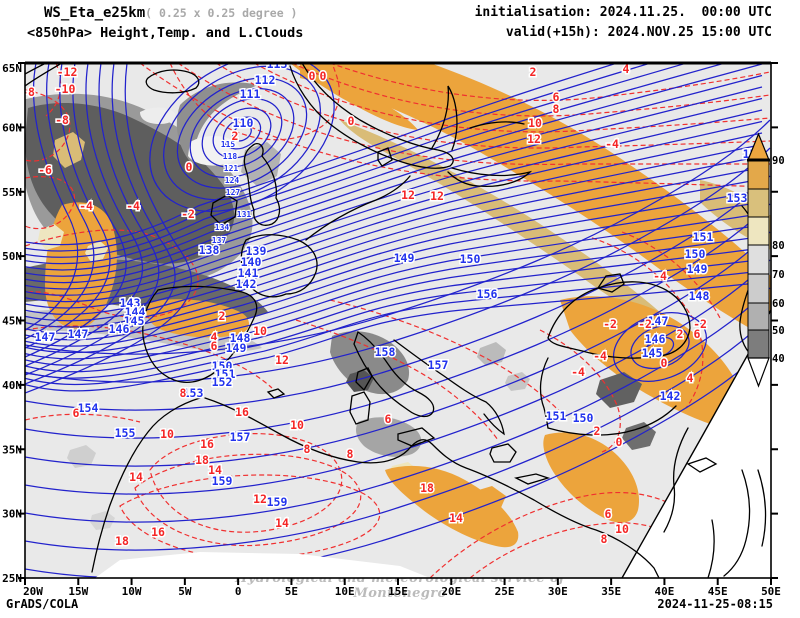  Describe the element at coordinates (778, 304) in the screenshot. I see `colorbar-label: 60` at that location.